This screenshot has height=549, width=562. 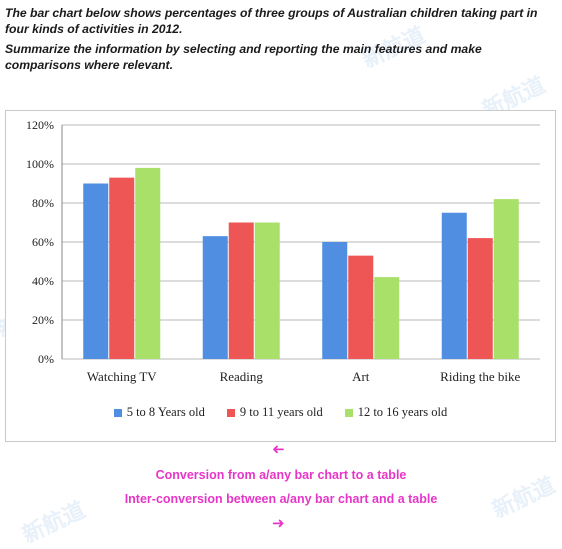 I want to click on legend-label: 9 to 11 years old, so click(x=281, y=412).